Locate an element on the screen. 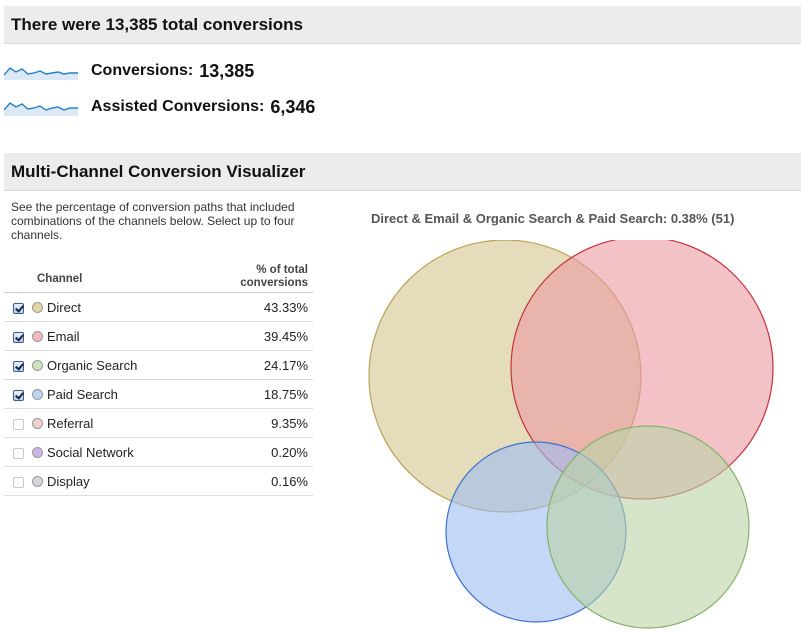 This screenshot has height=633, width=801. channel-name: Display is located at coordinates (68, 482).